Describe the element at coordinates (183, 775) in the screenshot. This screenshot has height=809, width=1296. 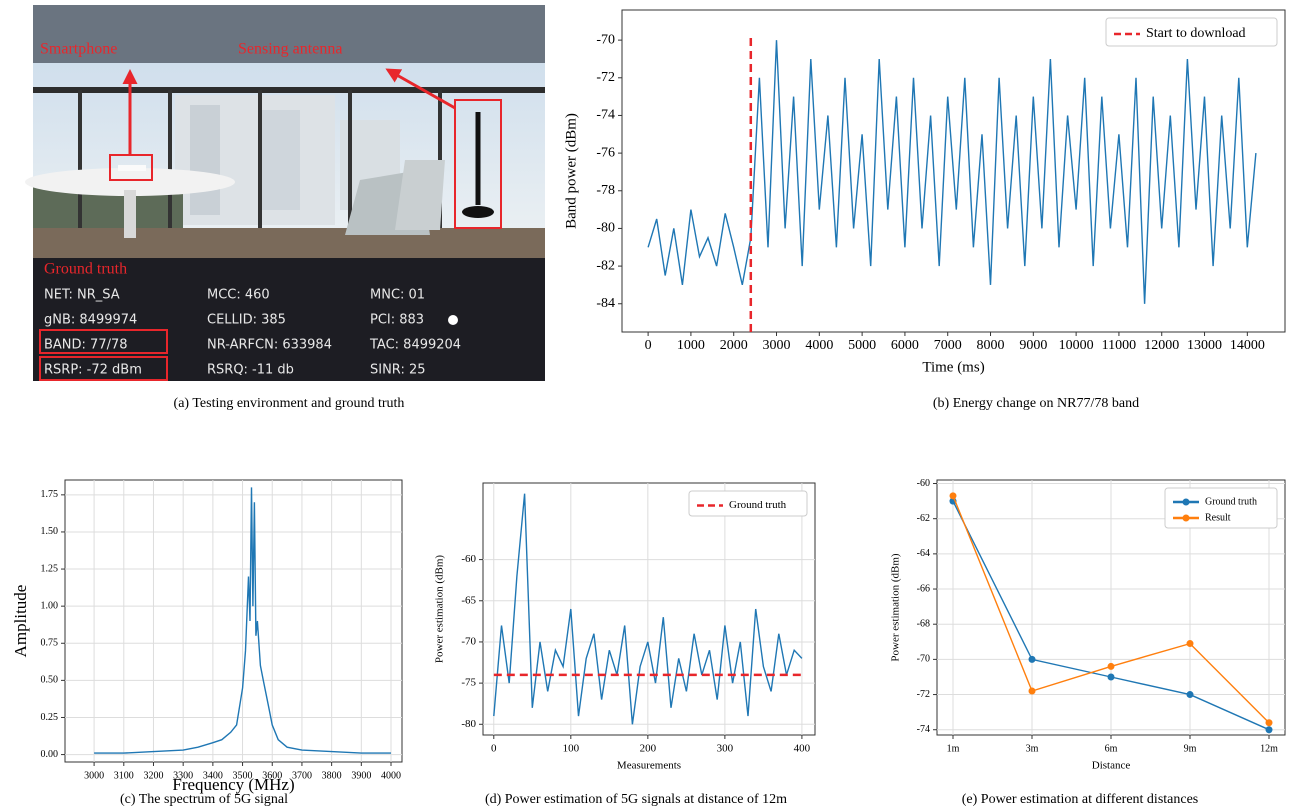
I see `x-tick-label: 3300` at that location.